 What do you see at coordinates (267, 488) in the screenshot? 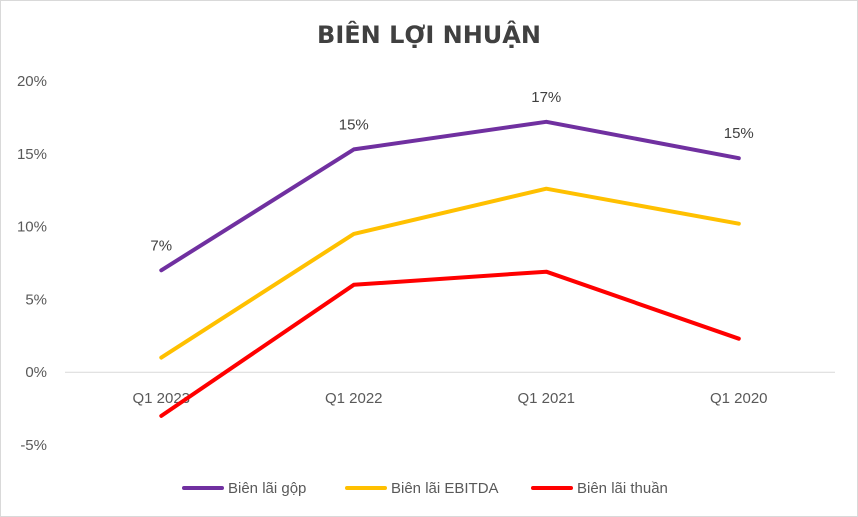
I see `legend-label: Biên lãi gộp` at bounding box center [267, 488].